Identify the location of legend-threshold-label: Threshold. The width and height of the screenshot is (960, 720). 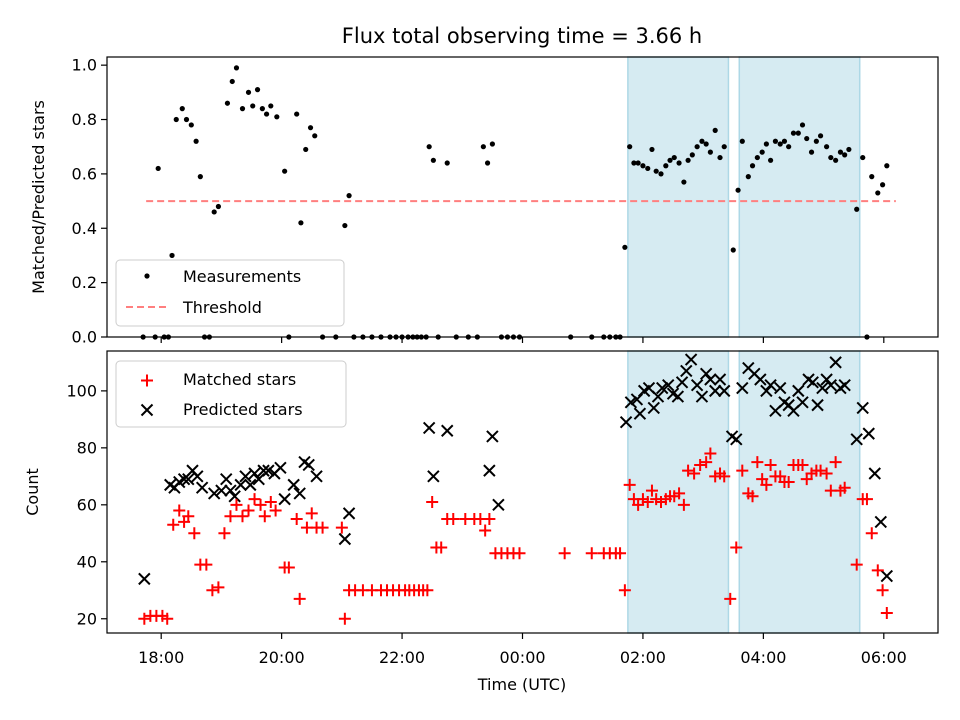
(222, 307).